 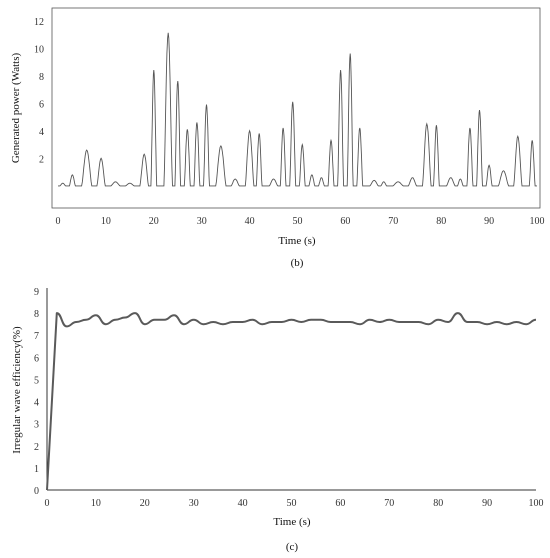 I want to click on panel-label: (b), so click(x=297, y=263).